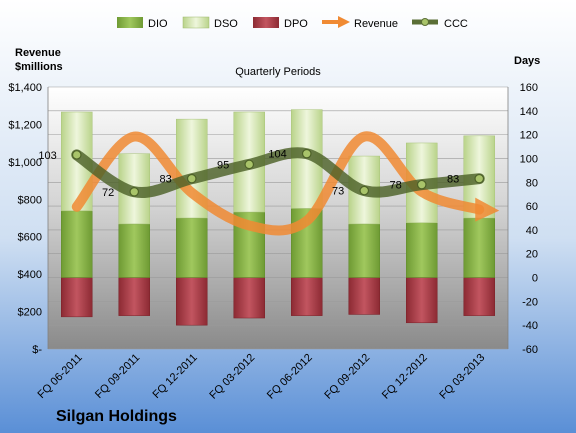  I want to click on legend-swatch-dpo, so click(266, 22).